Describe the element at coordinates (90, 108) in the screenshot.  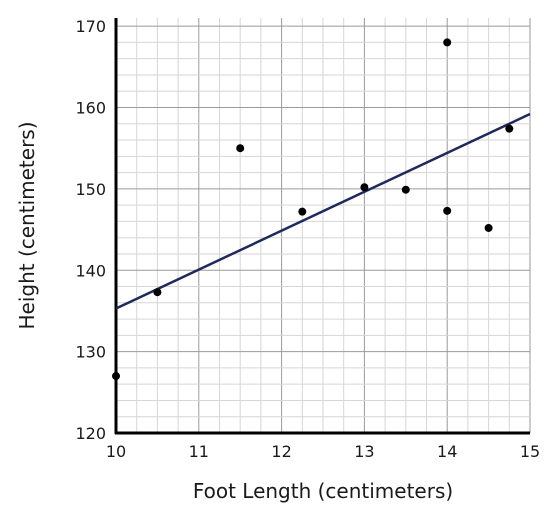
I see `y-tick-label: 160` at that location.